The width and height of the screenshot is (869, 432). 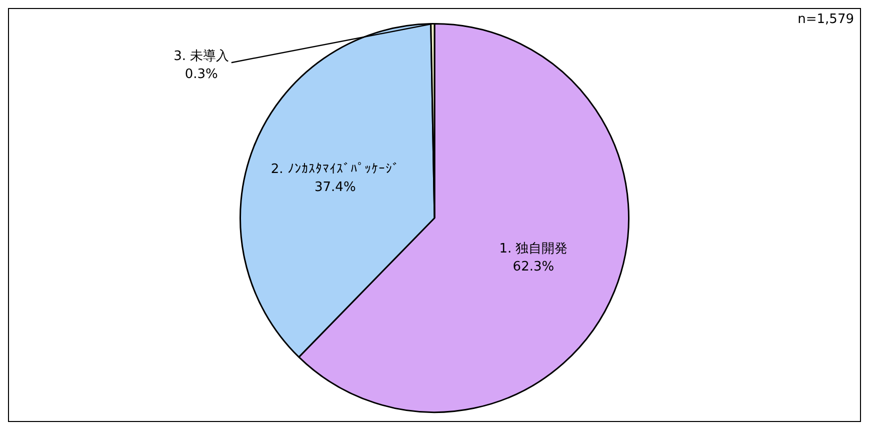 I want to click on data-label: 37.4%, so click(x=335, y=188).